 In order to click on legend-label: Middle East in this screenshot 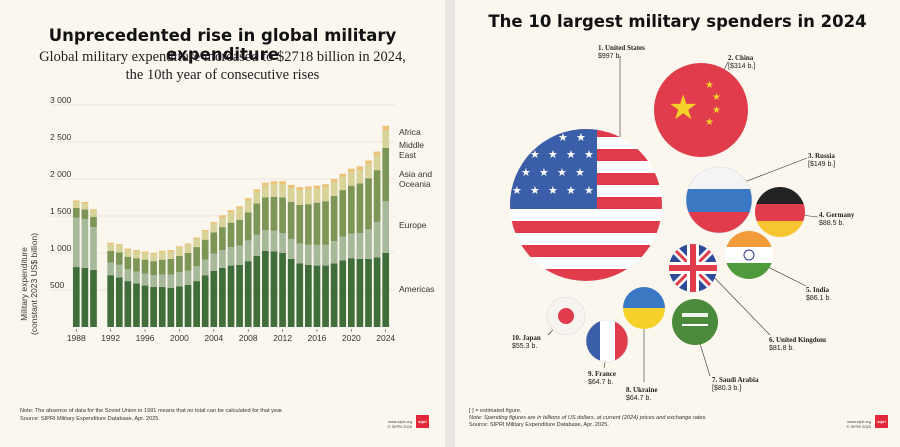, I will do `click(411, 150)`.